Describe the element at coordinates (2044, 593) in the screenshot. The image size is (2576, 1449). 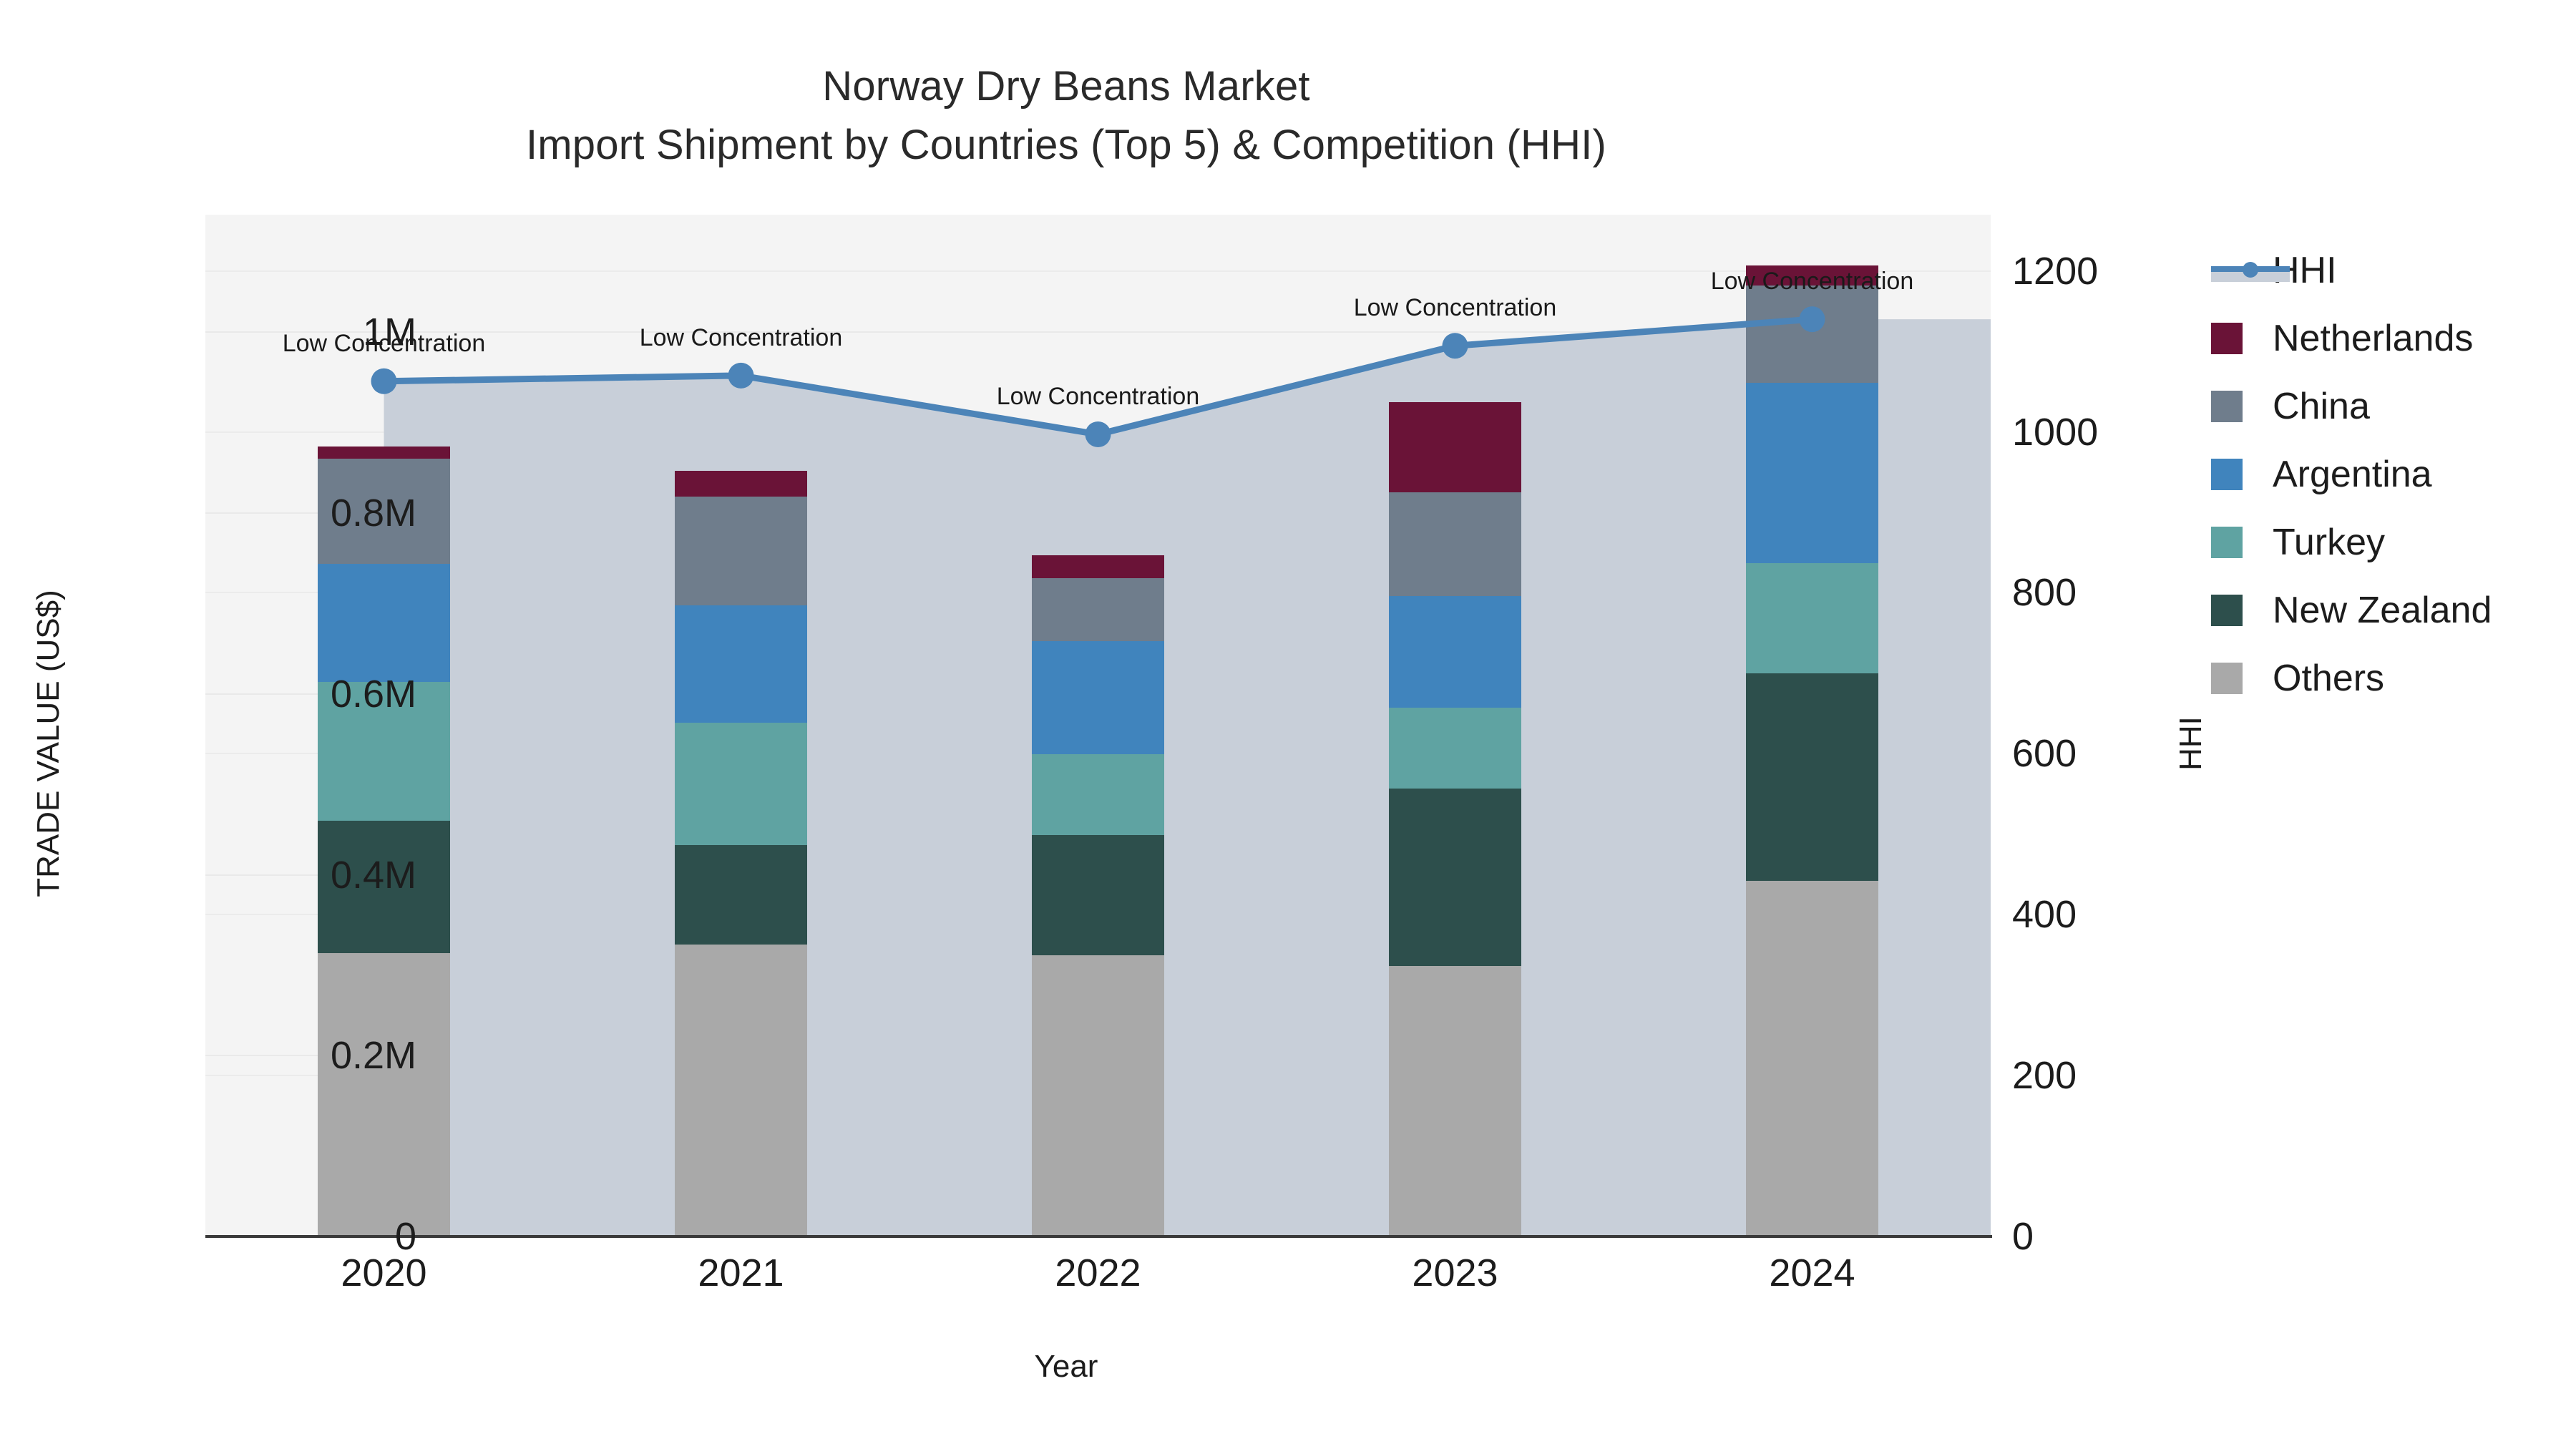
I see `y2-axis-tick-label: 800` at that location.